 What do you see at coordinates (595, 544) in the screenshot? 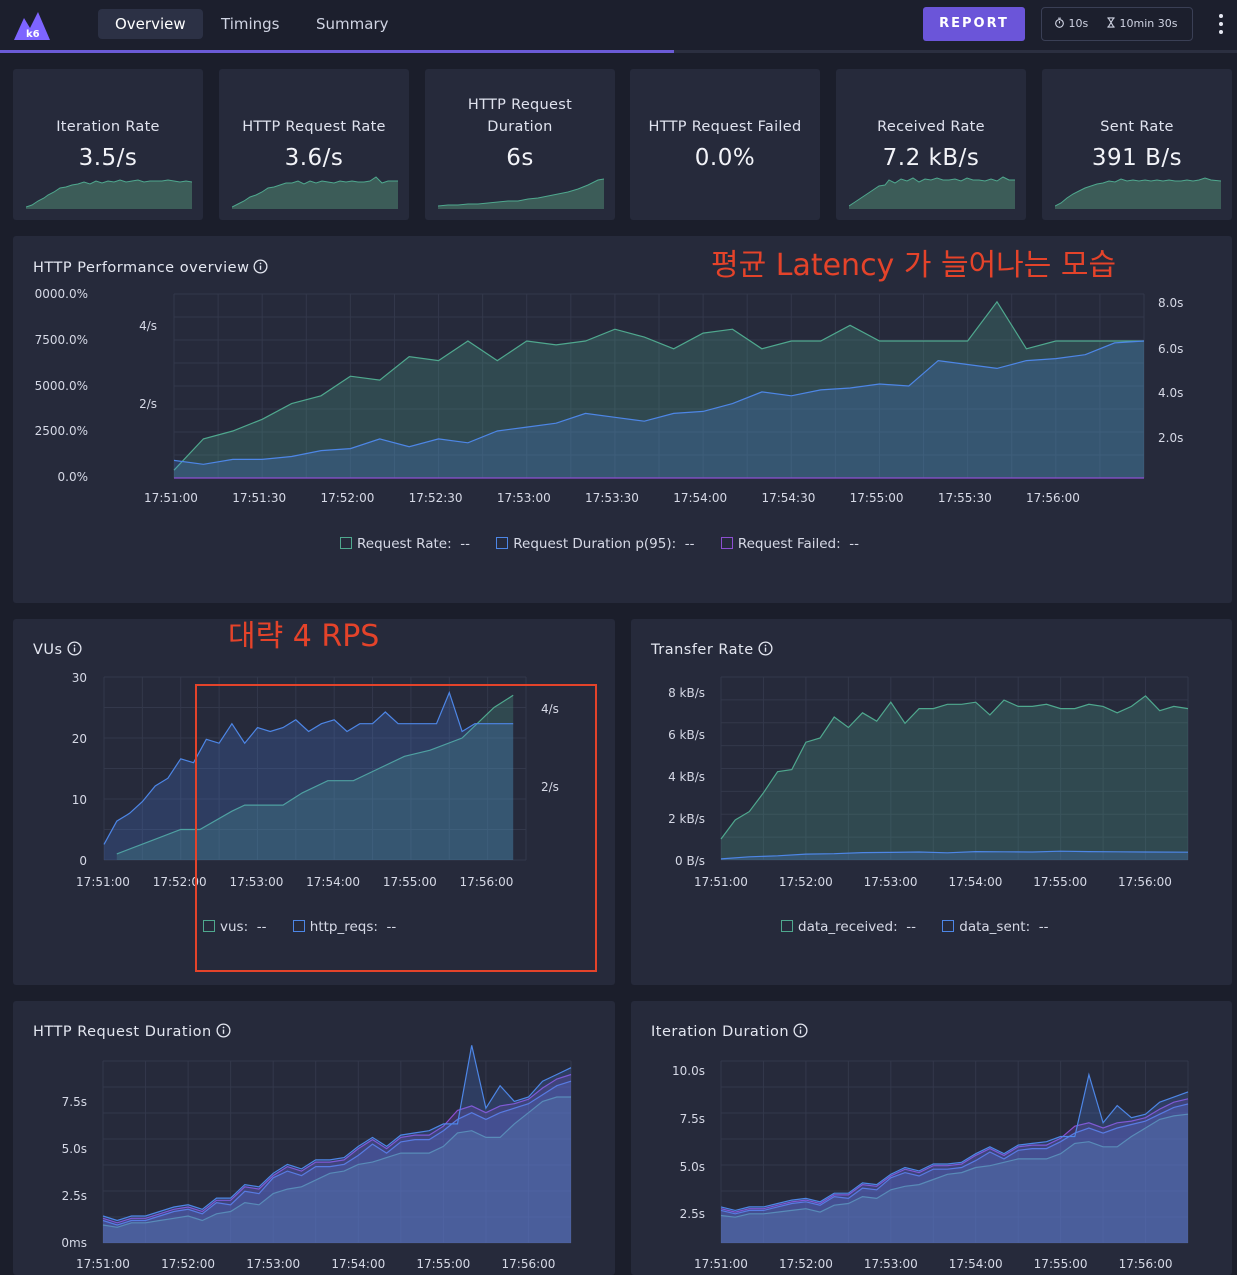
I see `legend-request-duration: Request Duration p(95): --` at bounding box center [595, 544].